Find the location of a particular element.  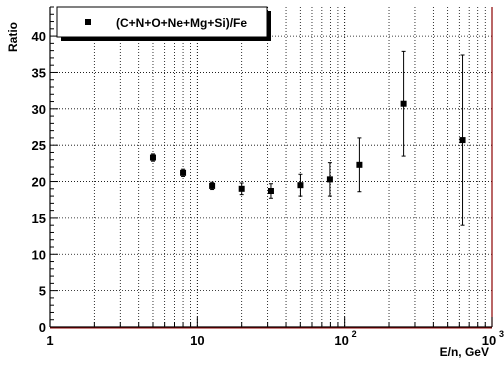

x-tick-label: 1 is located at coordinates (49, 340).